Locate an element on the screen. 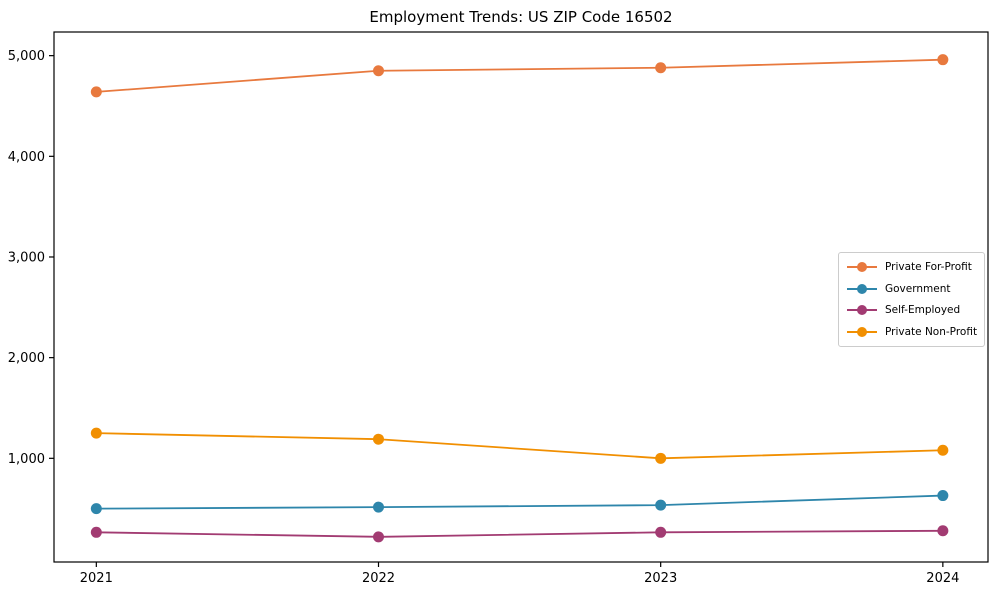 Image resolution: width=1000 pixels, height=600 pixels. y-axis-tick-label: 4,000 is located at coordinates (26, 157).